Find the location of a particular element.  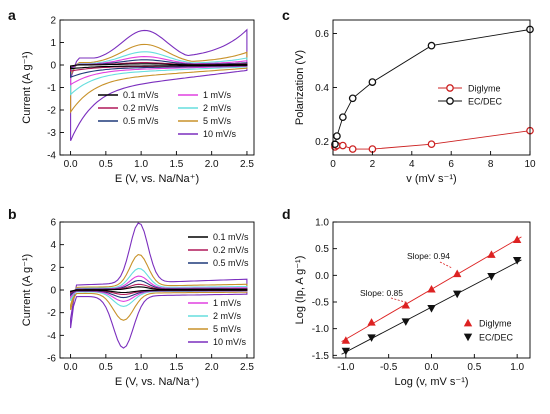

panel-a-curve-0.1mVs is located at coordinates (159, 66).